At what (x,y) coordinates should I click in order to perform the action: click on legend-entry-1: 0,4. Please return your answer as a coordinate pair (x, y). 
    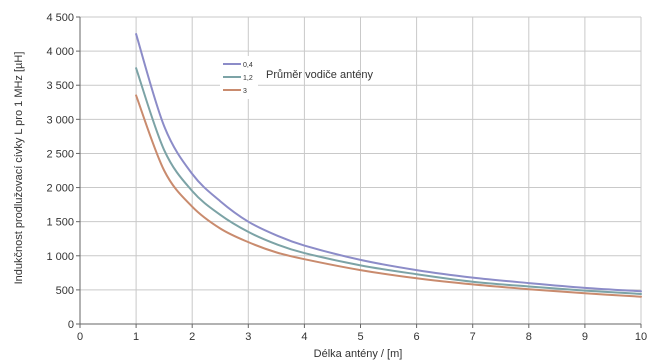
    Looking at the image, I should click on (248, 65).